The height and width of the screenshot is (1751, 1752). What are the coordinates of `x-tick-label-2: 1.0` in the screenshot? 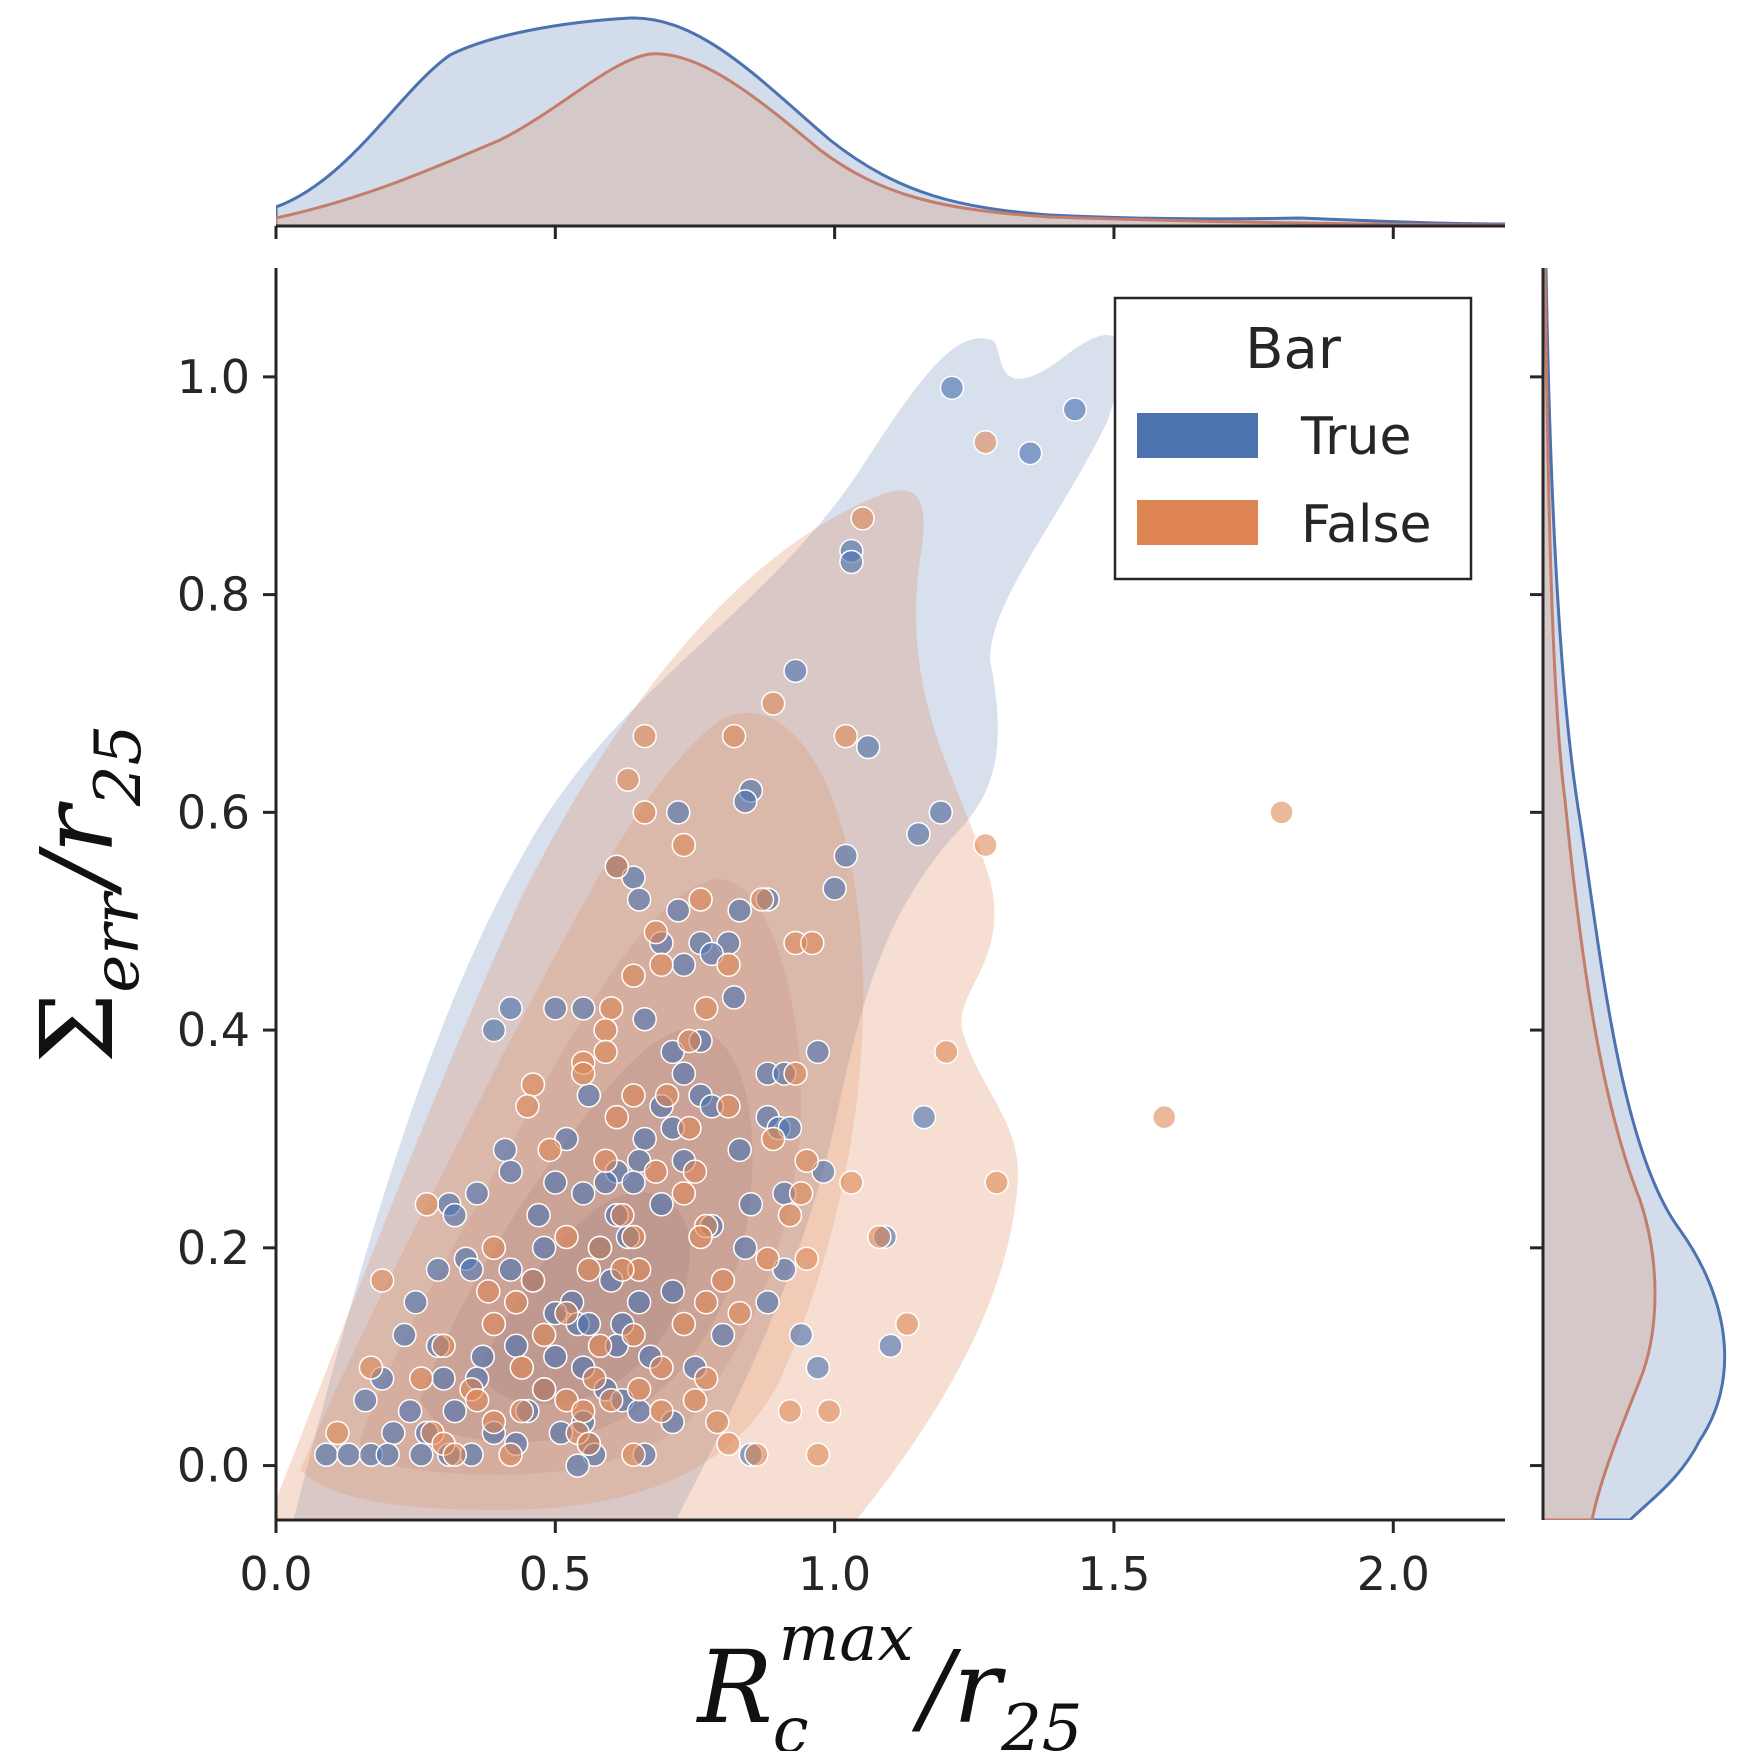 It's located at (834, 1574).